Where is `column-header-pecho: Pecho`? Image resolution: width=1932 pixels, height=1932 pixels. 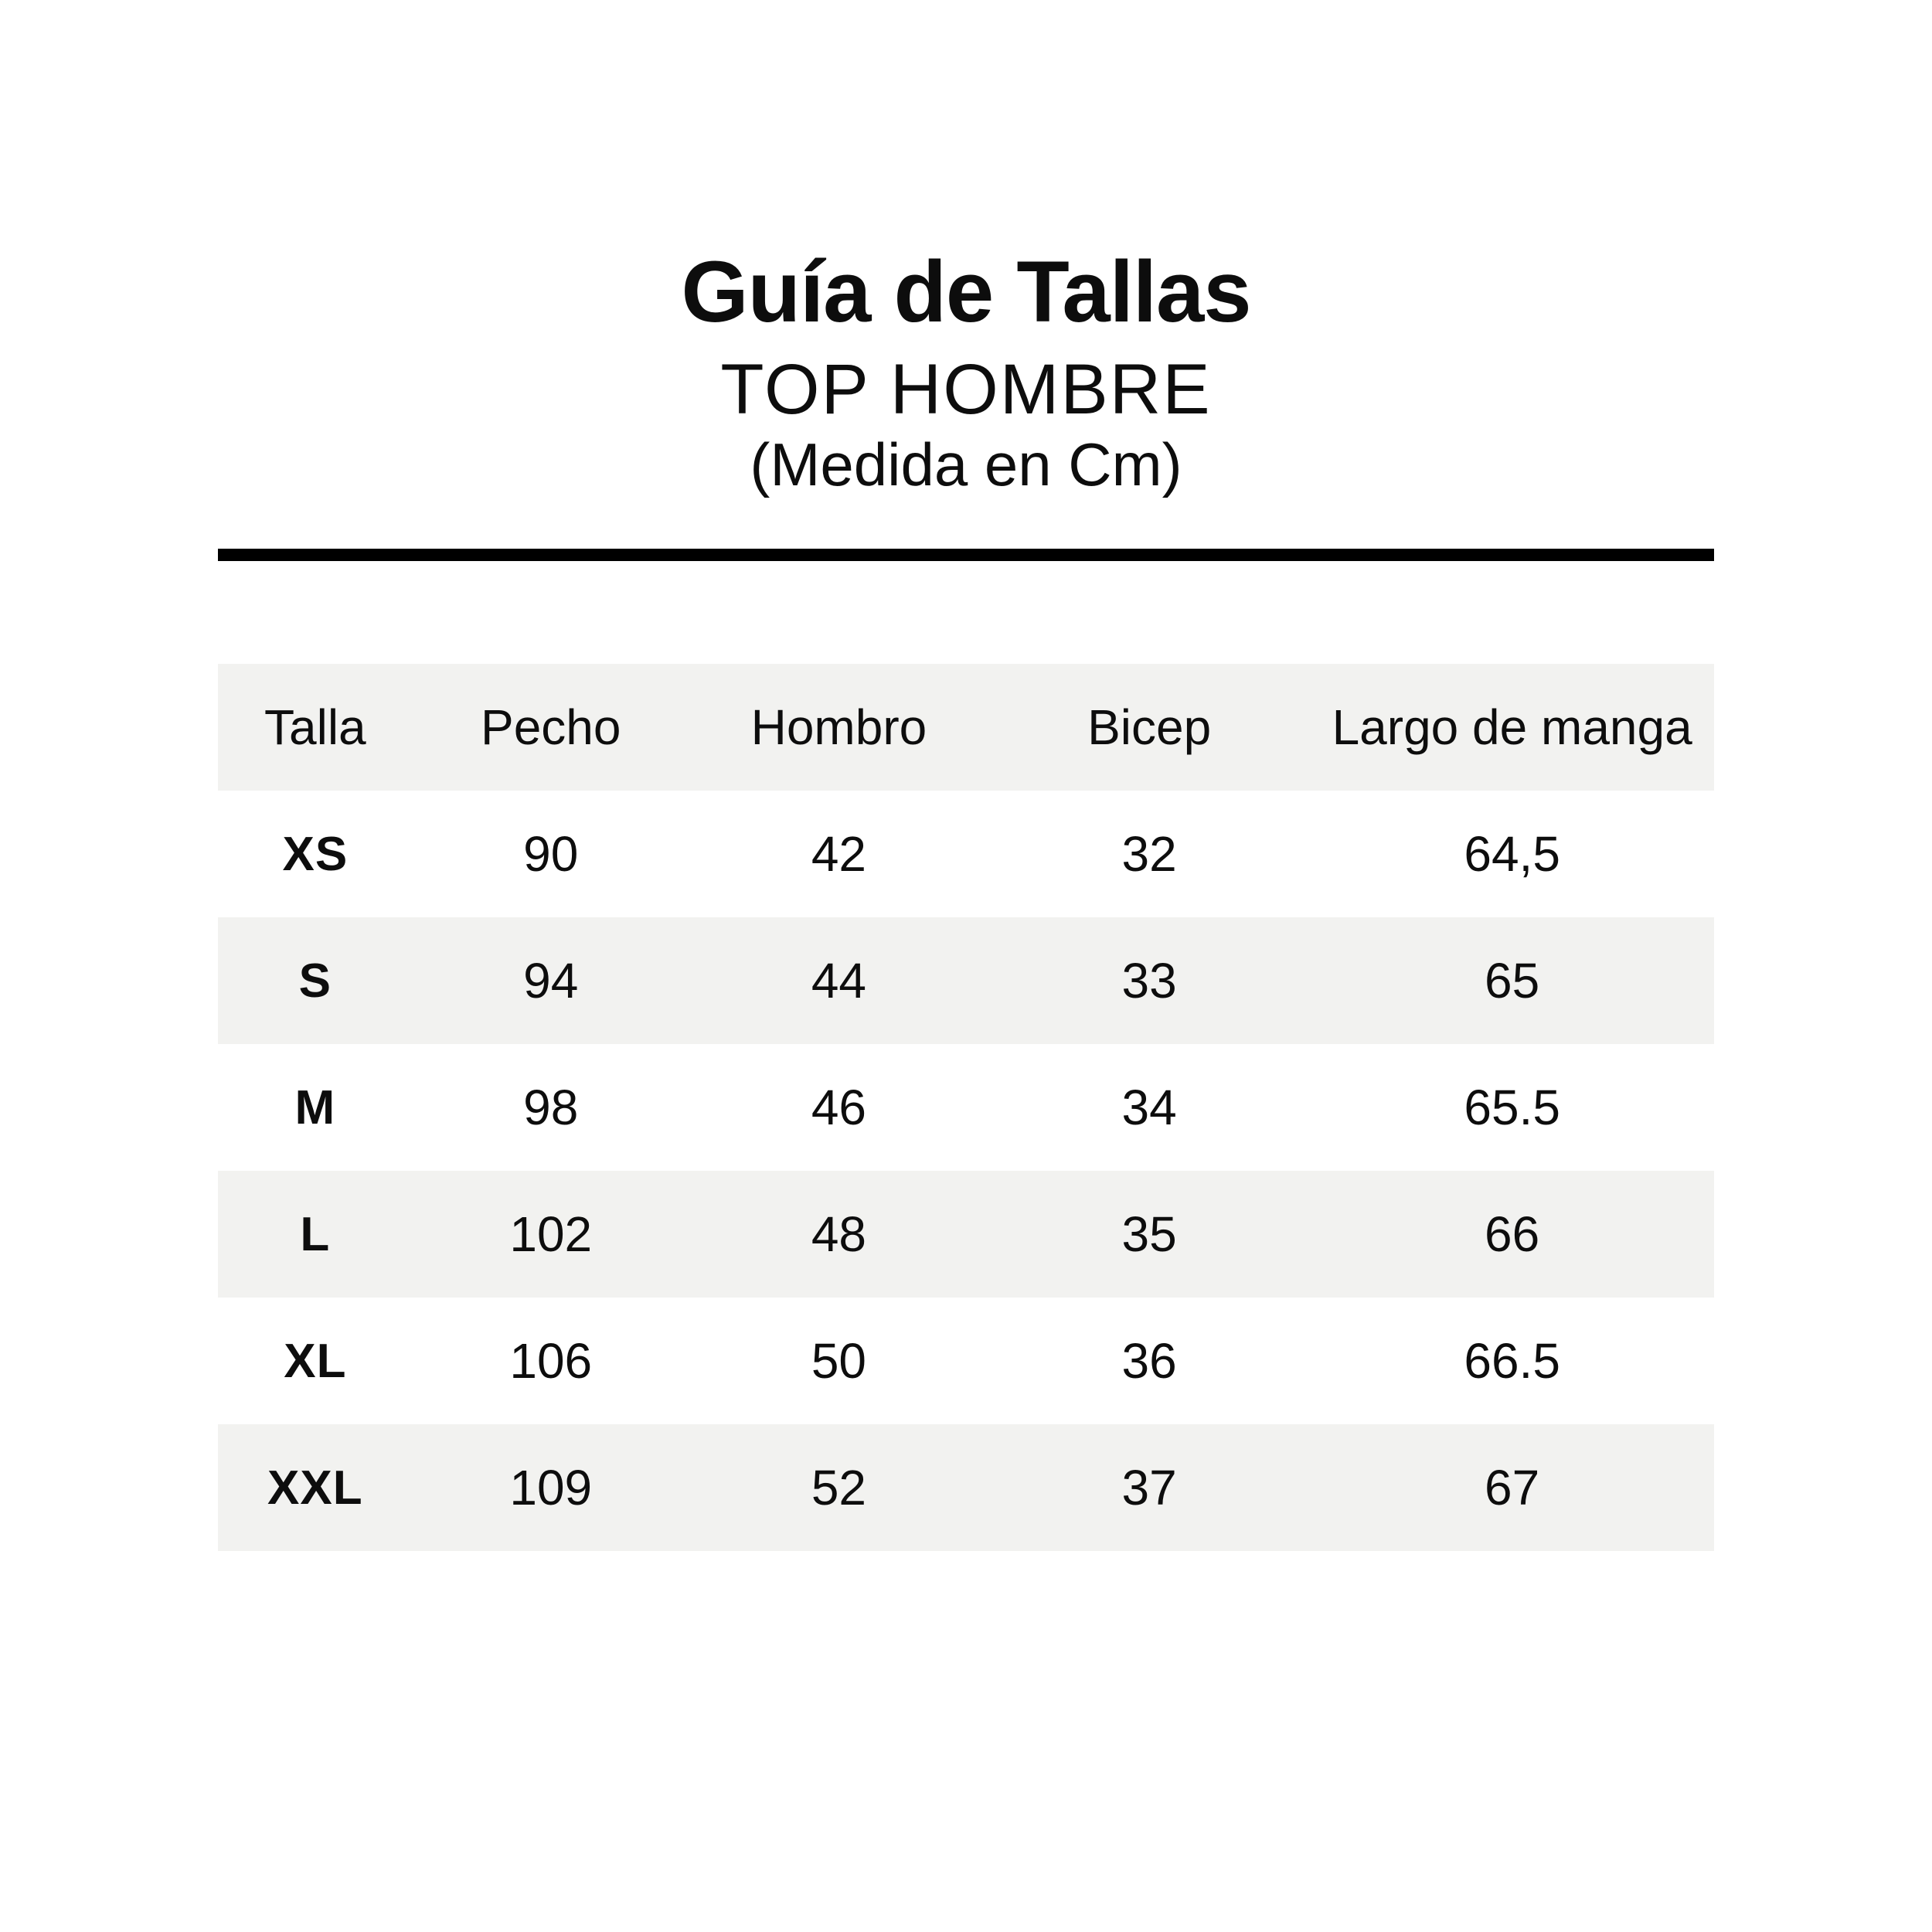 column-header-pecho: Pecho is located at coordinates (551, 727).